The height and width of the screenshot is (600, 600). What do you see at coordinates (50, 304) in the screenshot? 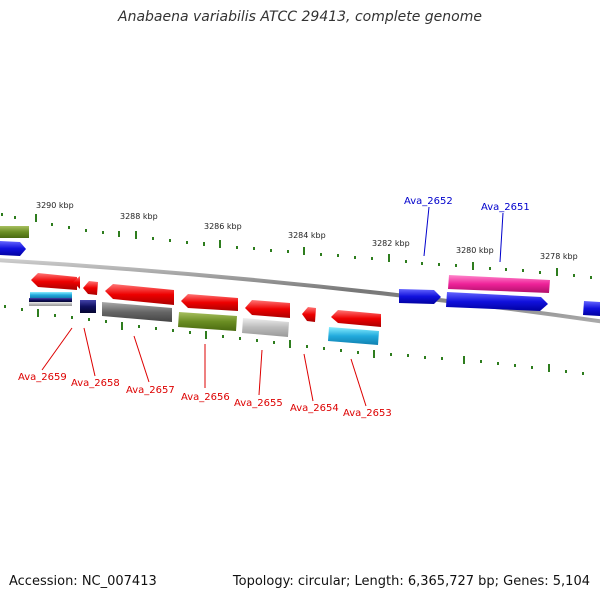
I see `gene-feature-ava-2659-lightgray` at bounding box center [50, 304].